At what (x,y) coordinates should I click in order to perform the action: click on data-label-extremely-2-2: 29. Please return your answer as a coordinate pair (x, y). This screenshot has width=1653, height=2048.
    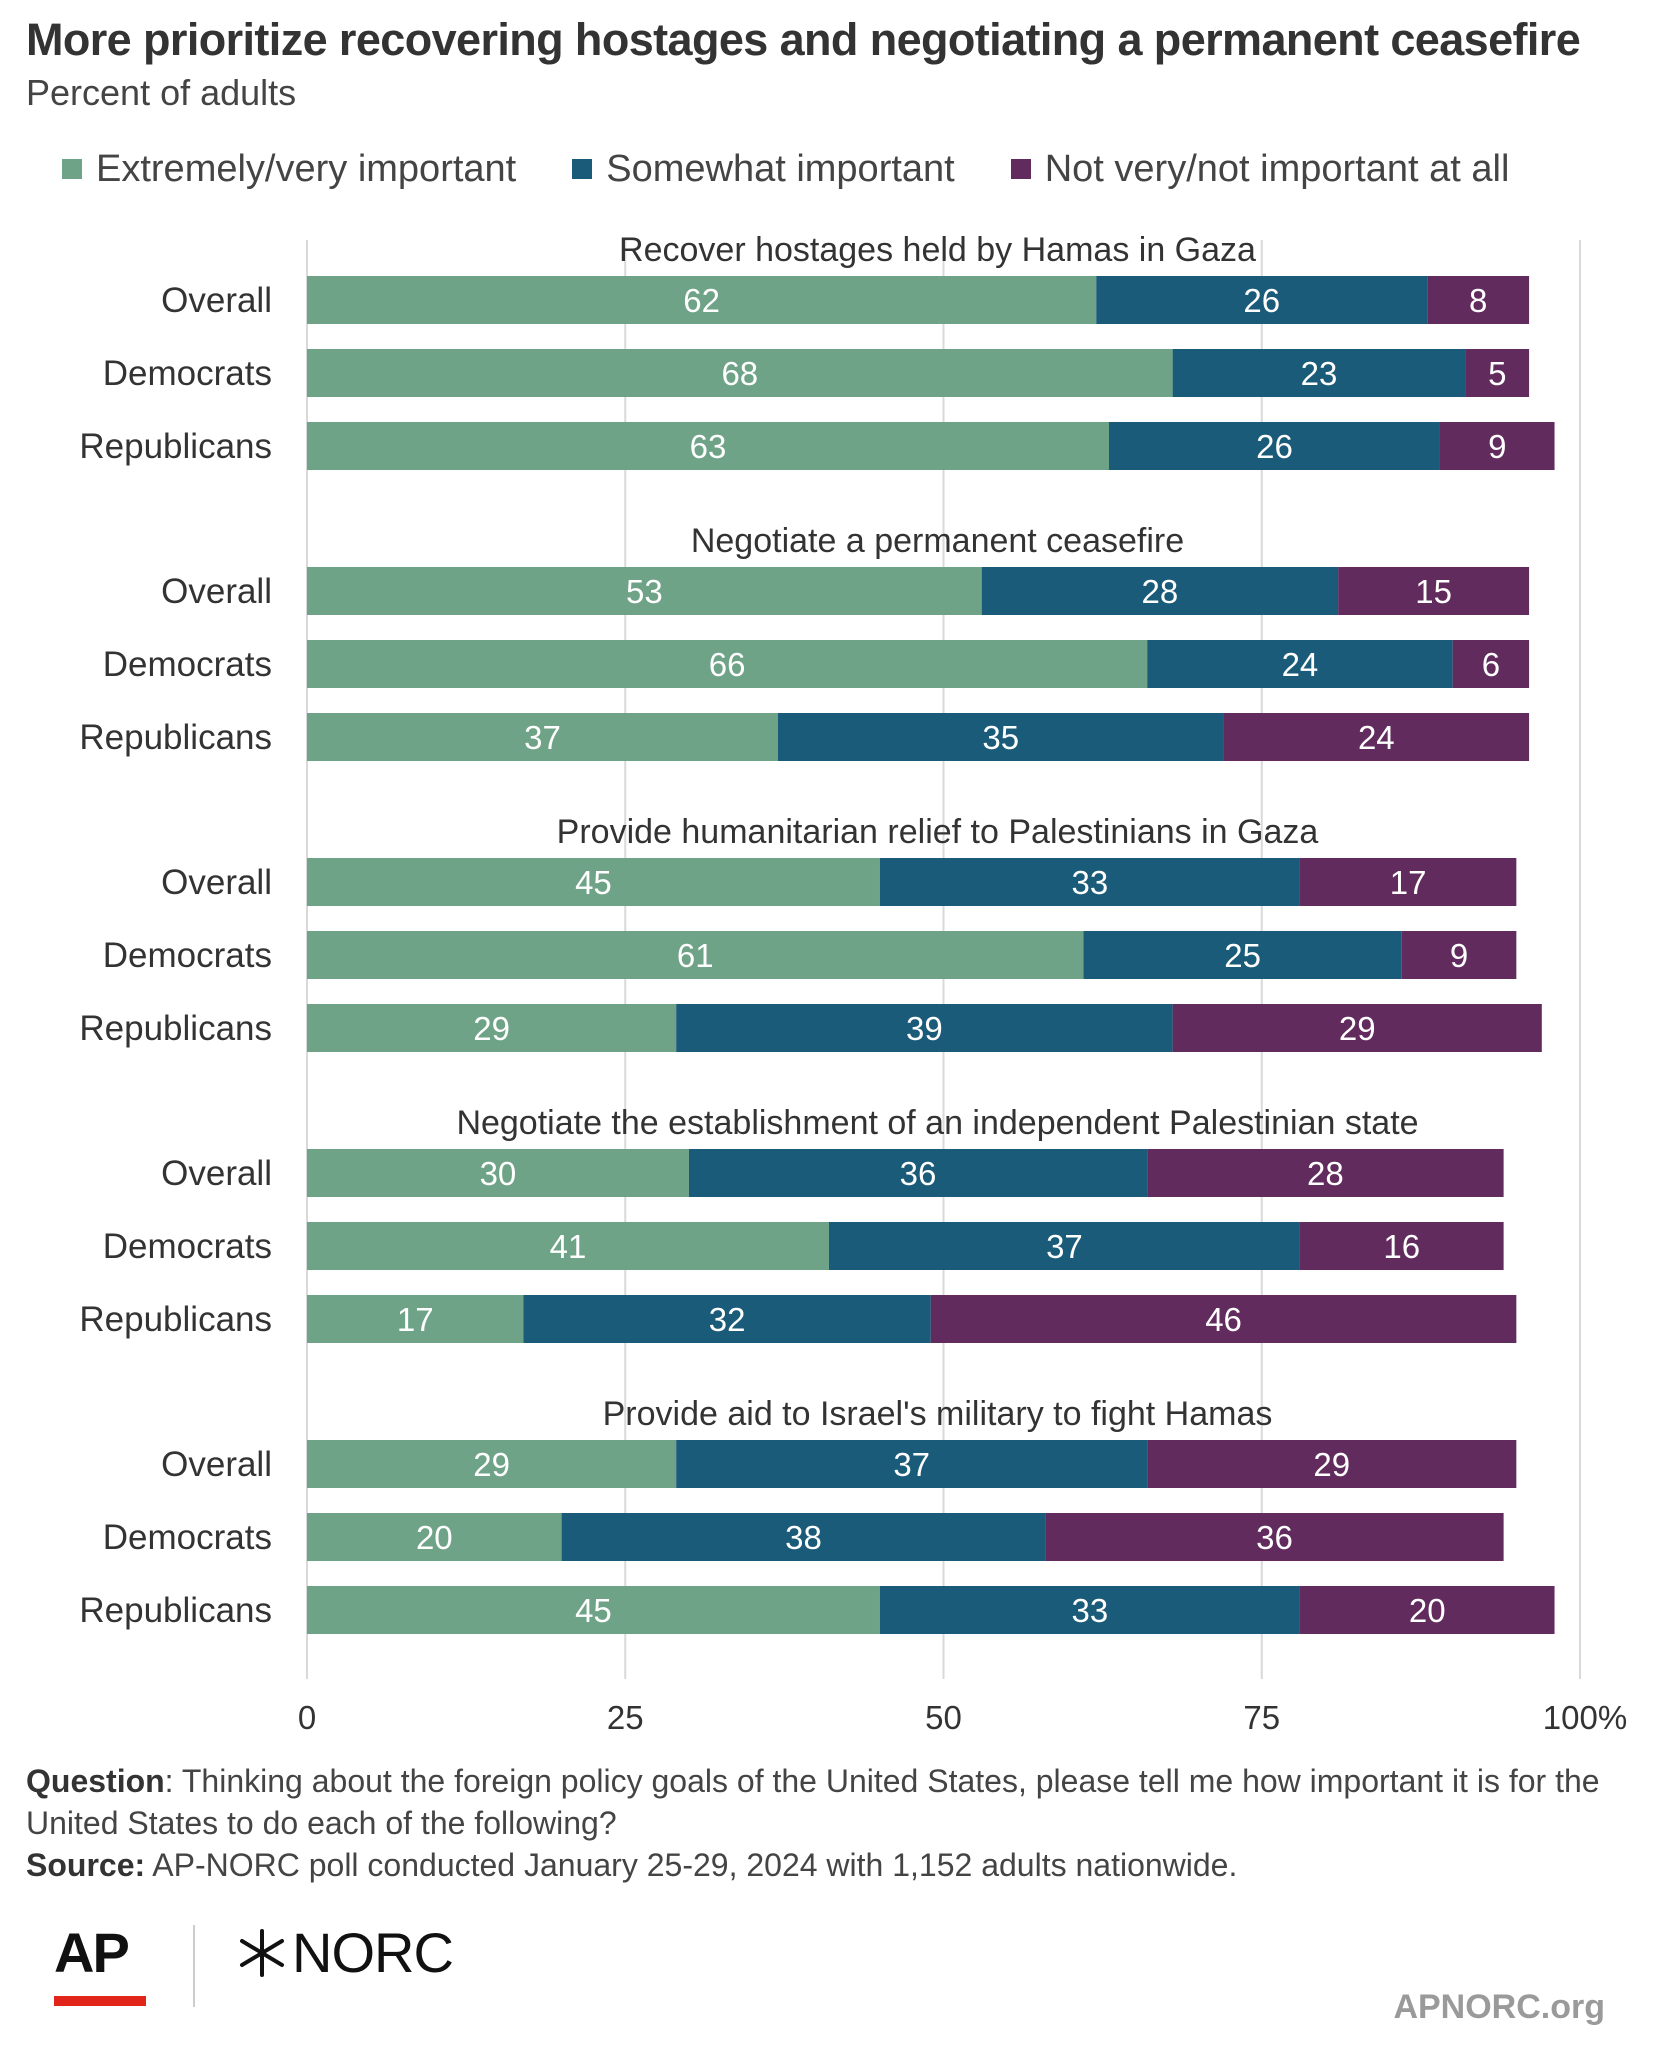
    Looking at the image, I should click on (491, 1028).